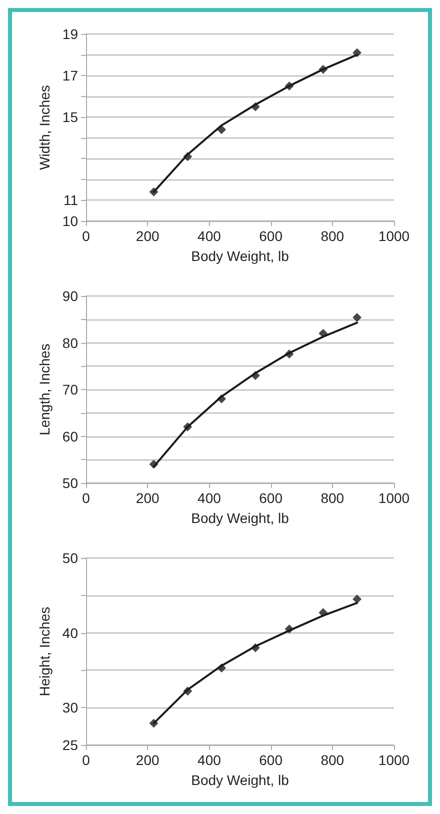 Image resolution: width=440 pixels, height=814 pixels. Describe the element at coordinates (70, 296) in the screenshot. I see `y-tick-label: 90` at that location.